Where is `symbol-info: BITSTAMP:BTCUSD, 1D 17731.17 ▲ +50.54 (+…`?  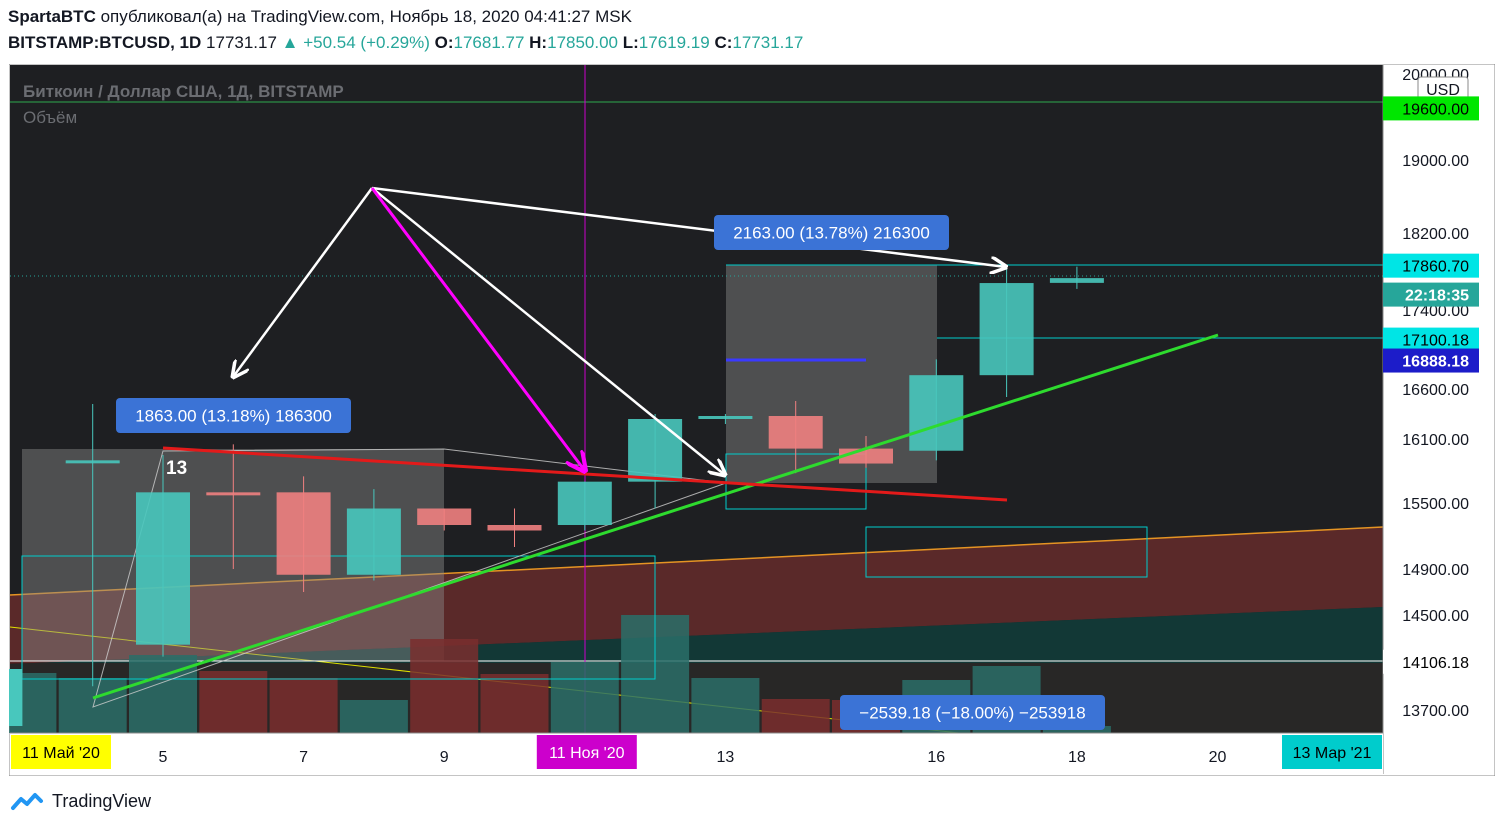
symbol-info: BITSTAMP:BTCUSD, 1D 17731.17 ▲ +50.54 (+… is located at coordinates (405, 43).